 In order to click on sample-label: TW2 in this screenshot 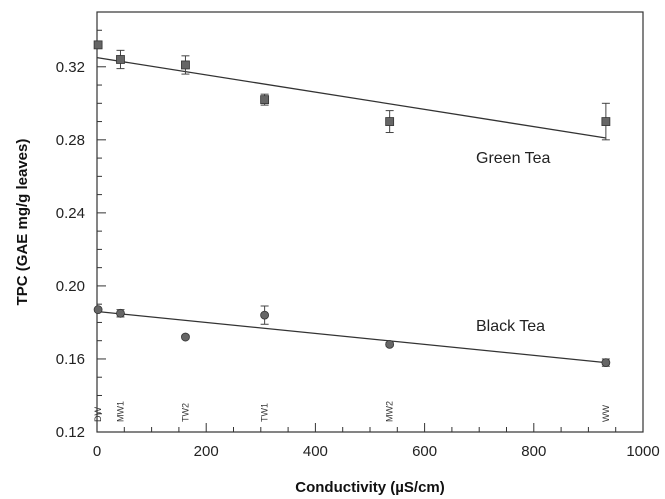, I will do `click(185, 412)`.